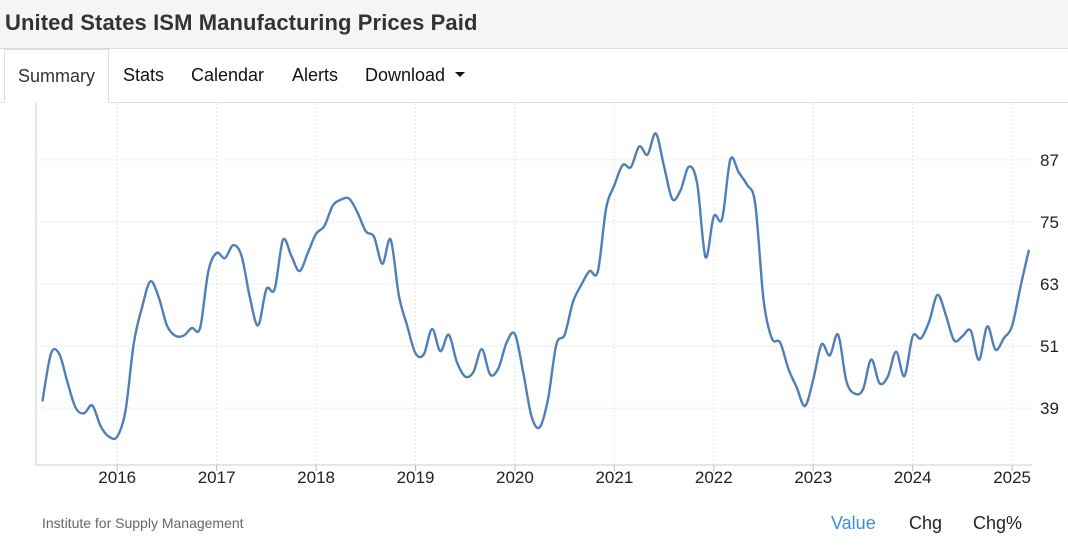 The width and height of the screenshot is (1068, 557). Describe the element at coordinates (926, 523) in the screenshot. I see `chg-option: Chg` at that location.